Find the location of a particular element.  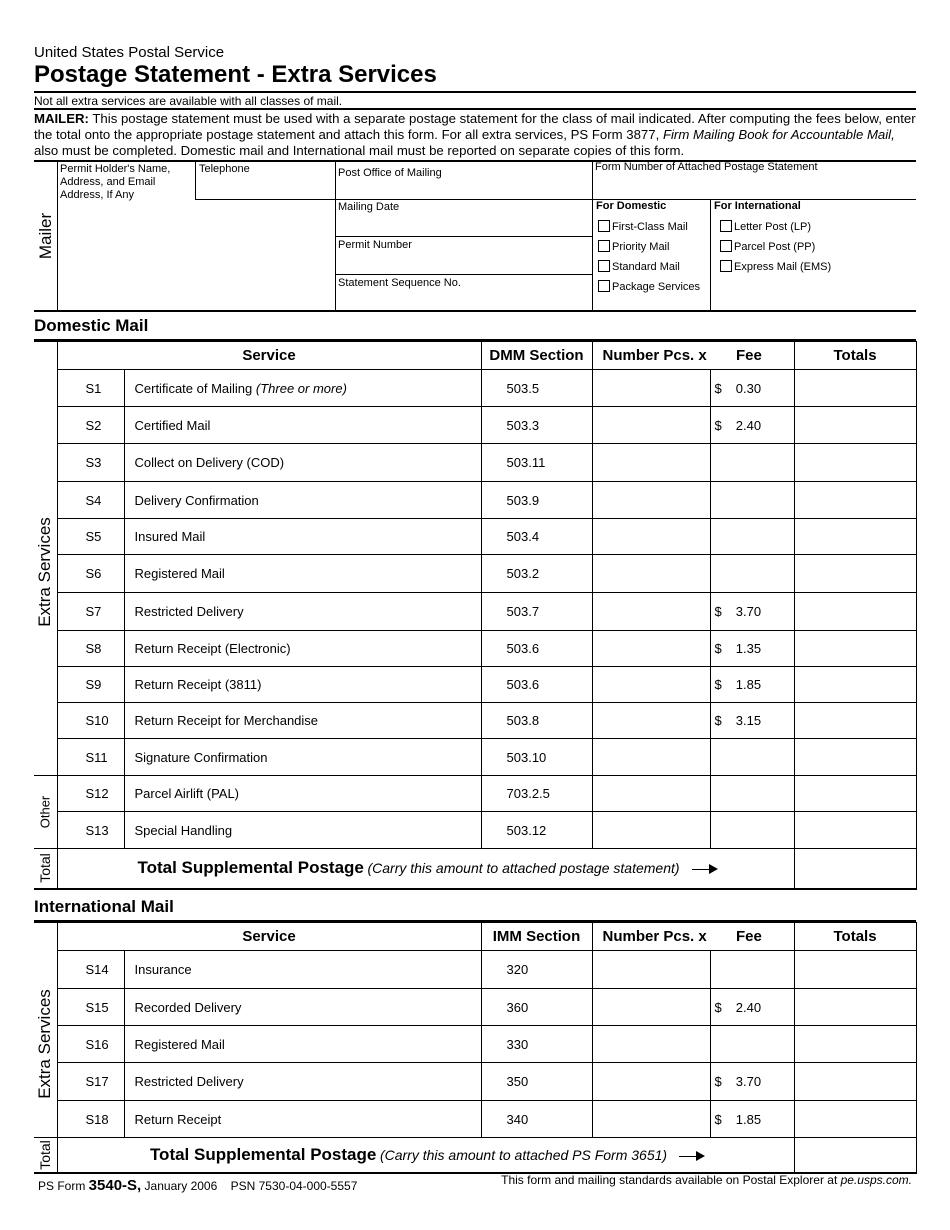

table-row: S16 Registered Mail 330 is located at coordinates (475, 1044).